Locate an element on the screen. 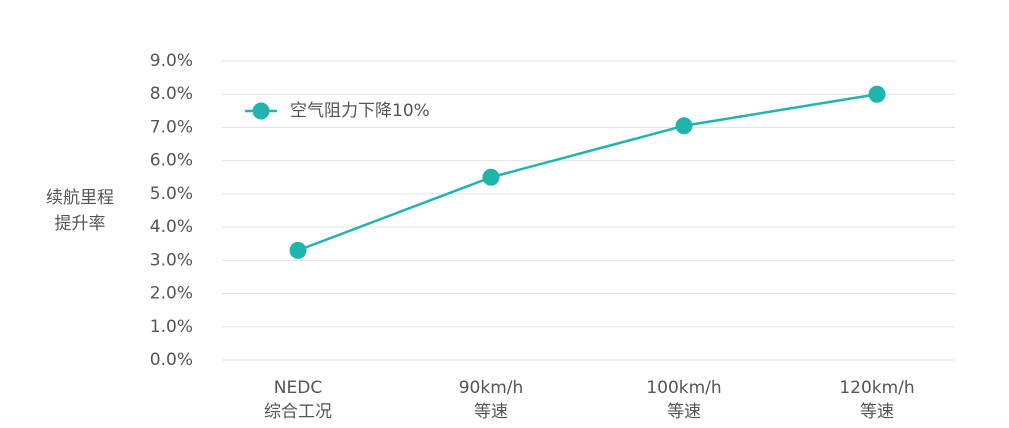 The height and width of the screenshot is (428, 1009). x-tick-label: 综合工况 is located at coordinates (298, 412).